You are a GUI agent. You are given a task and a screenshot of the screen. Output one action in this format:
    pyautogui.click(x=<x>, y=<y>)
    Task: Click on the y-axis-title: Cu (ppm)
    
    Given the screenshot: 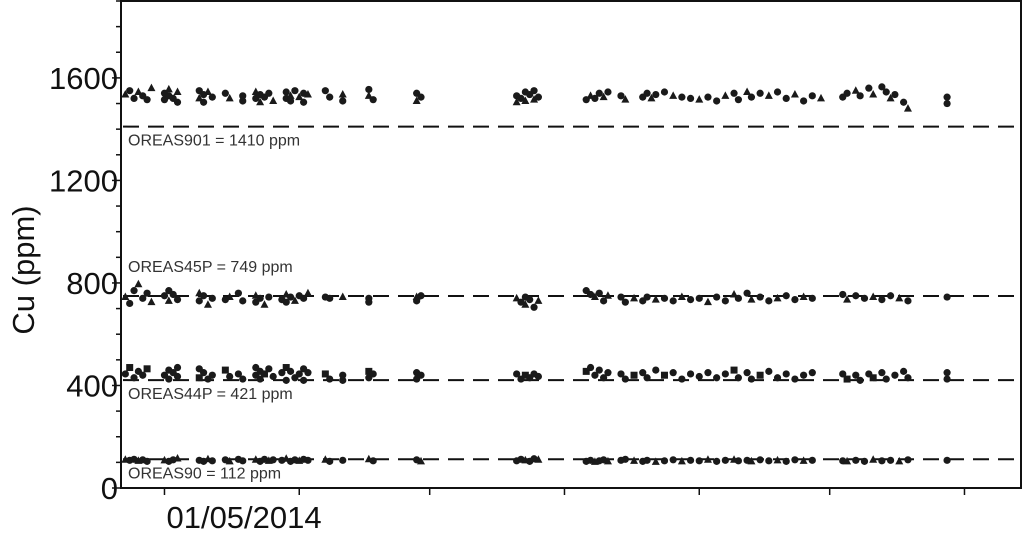 What is the action you would take?
    pyautogui.click(x=23, y=269)
    